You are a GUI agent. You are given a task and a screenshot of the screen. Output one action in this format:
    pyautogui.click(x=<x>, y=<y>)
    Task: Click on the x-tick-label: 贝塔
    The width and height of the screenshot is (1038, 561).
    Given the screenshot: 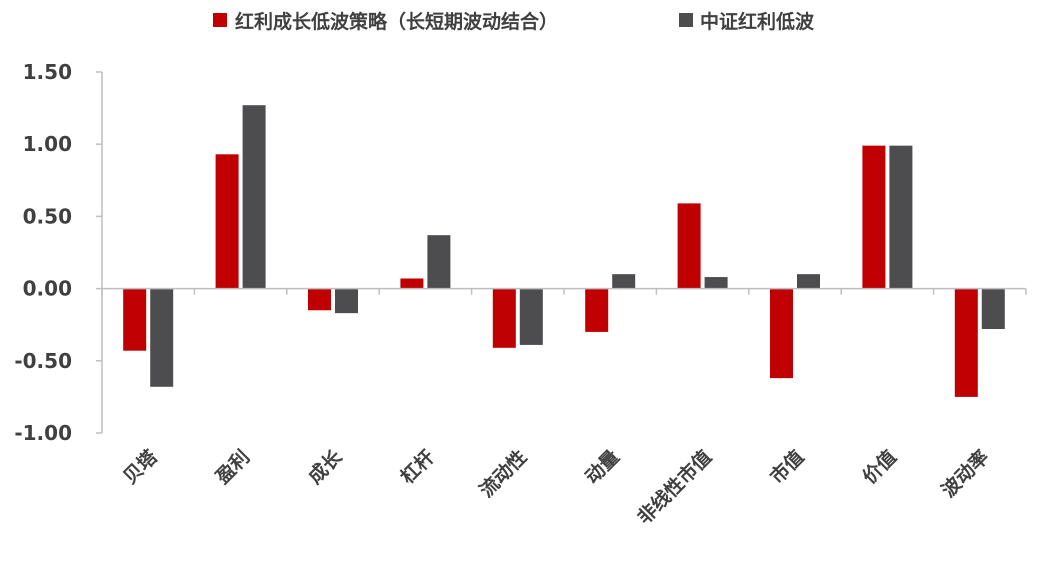 What is the action you would take?
    pyautogui.click(x=141, y=467)
    